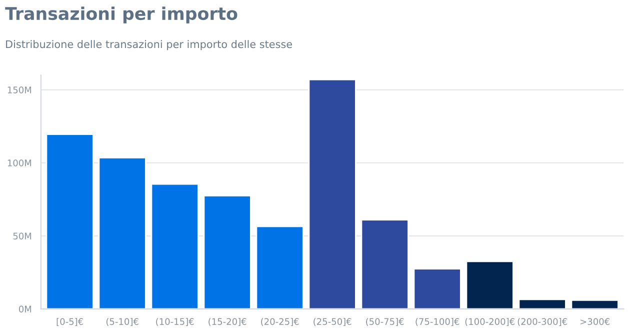  What do you see at coordinates (22, 236) in the screenshot?
I see `y-tick-label: 50M` at bounding box center [22, 236].